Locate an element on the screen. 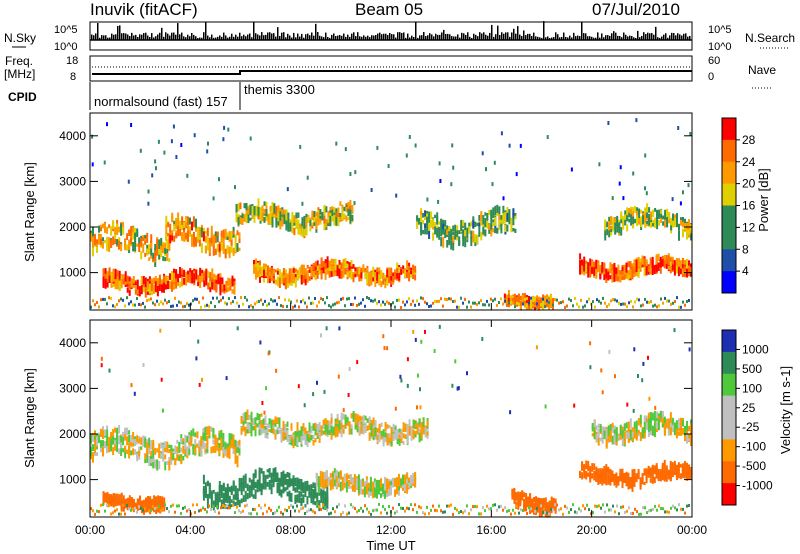 This screenshot has height=554, width=800. freq-right-tick-bottom: 0 is located at coordinates (711, 77).